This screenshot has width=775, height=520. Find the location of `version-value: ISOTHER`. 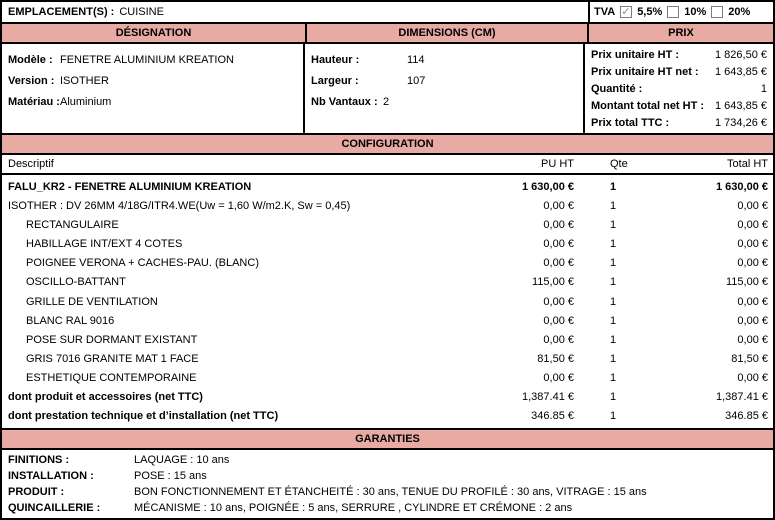

version-value: ISOTHER is located at coordinates (84, 80).